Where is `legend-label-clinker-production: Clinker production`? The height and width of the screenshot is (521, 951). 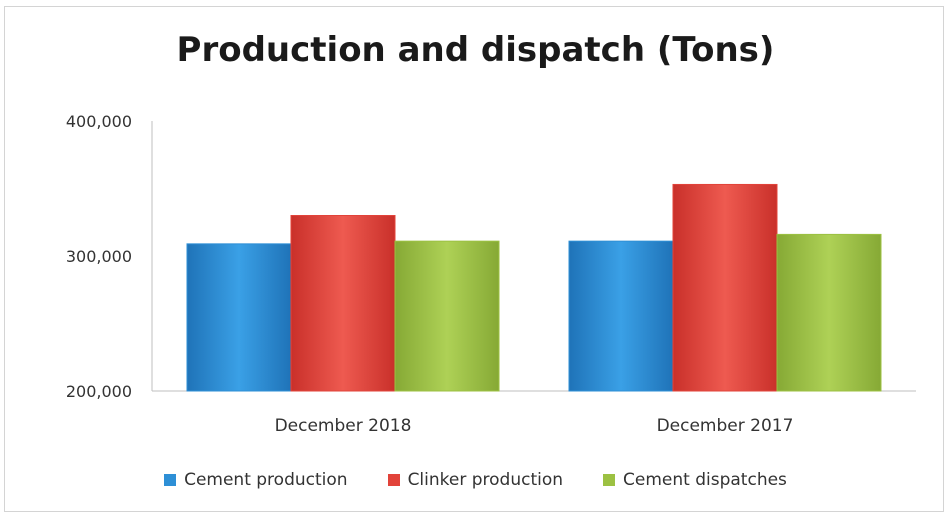 legend-label-clinker-production: Clinker production is located at coordinates (485, 480).